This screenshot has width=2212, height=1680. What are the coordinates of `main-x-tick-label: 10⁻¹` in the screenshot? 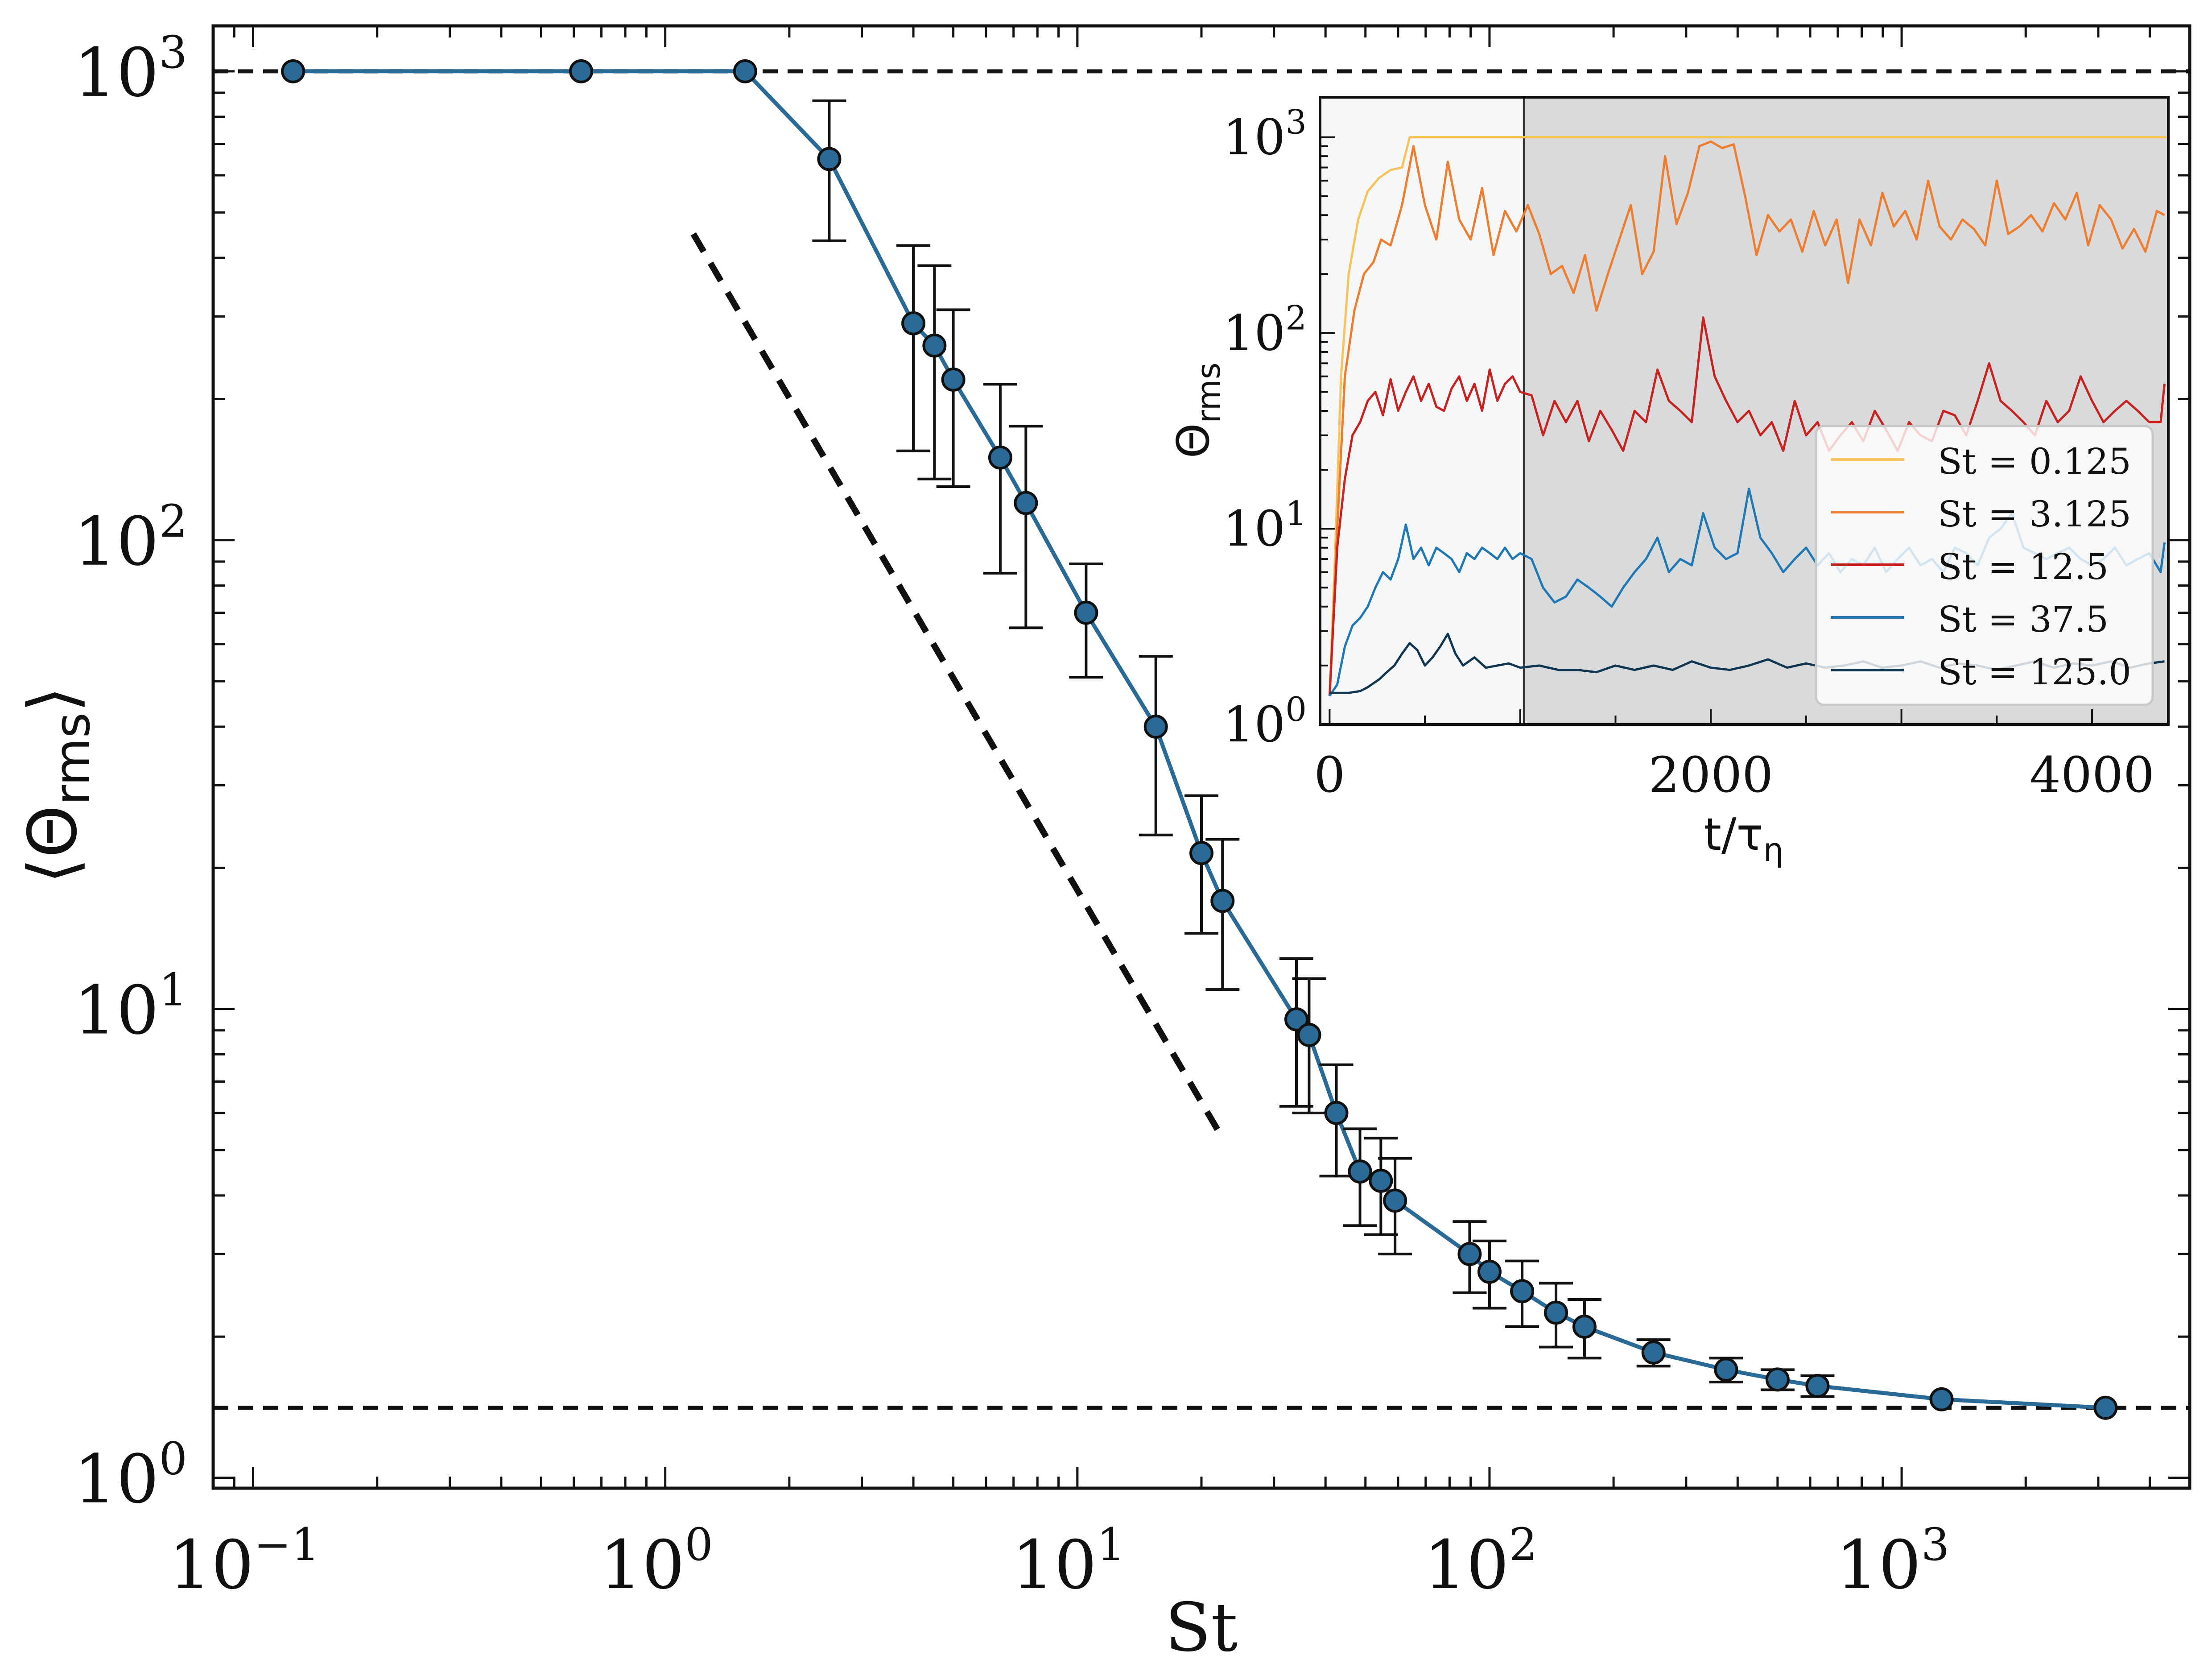 It's located at (244, 1561).